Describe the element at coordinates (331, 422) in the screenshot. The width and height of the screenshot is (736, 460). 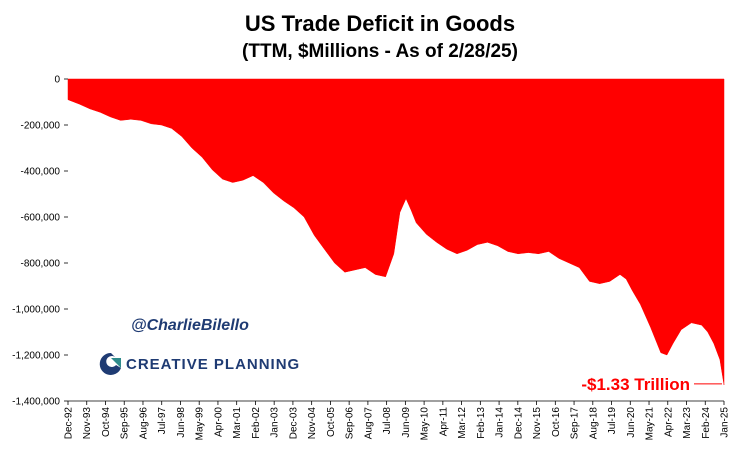
I see `x-tick-label: Oct-05` at that location.